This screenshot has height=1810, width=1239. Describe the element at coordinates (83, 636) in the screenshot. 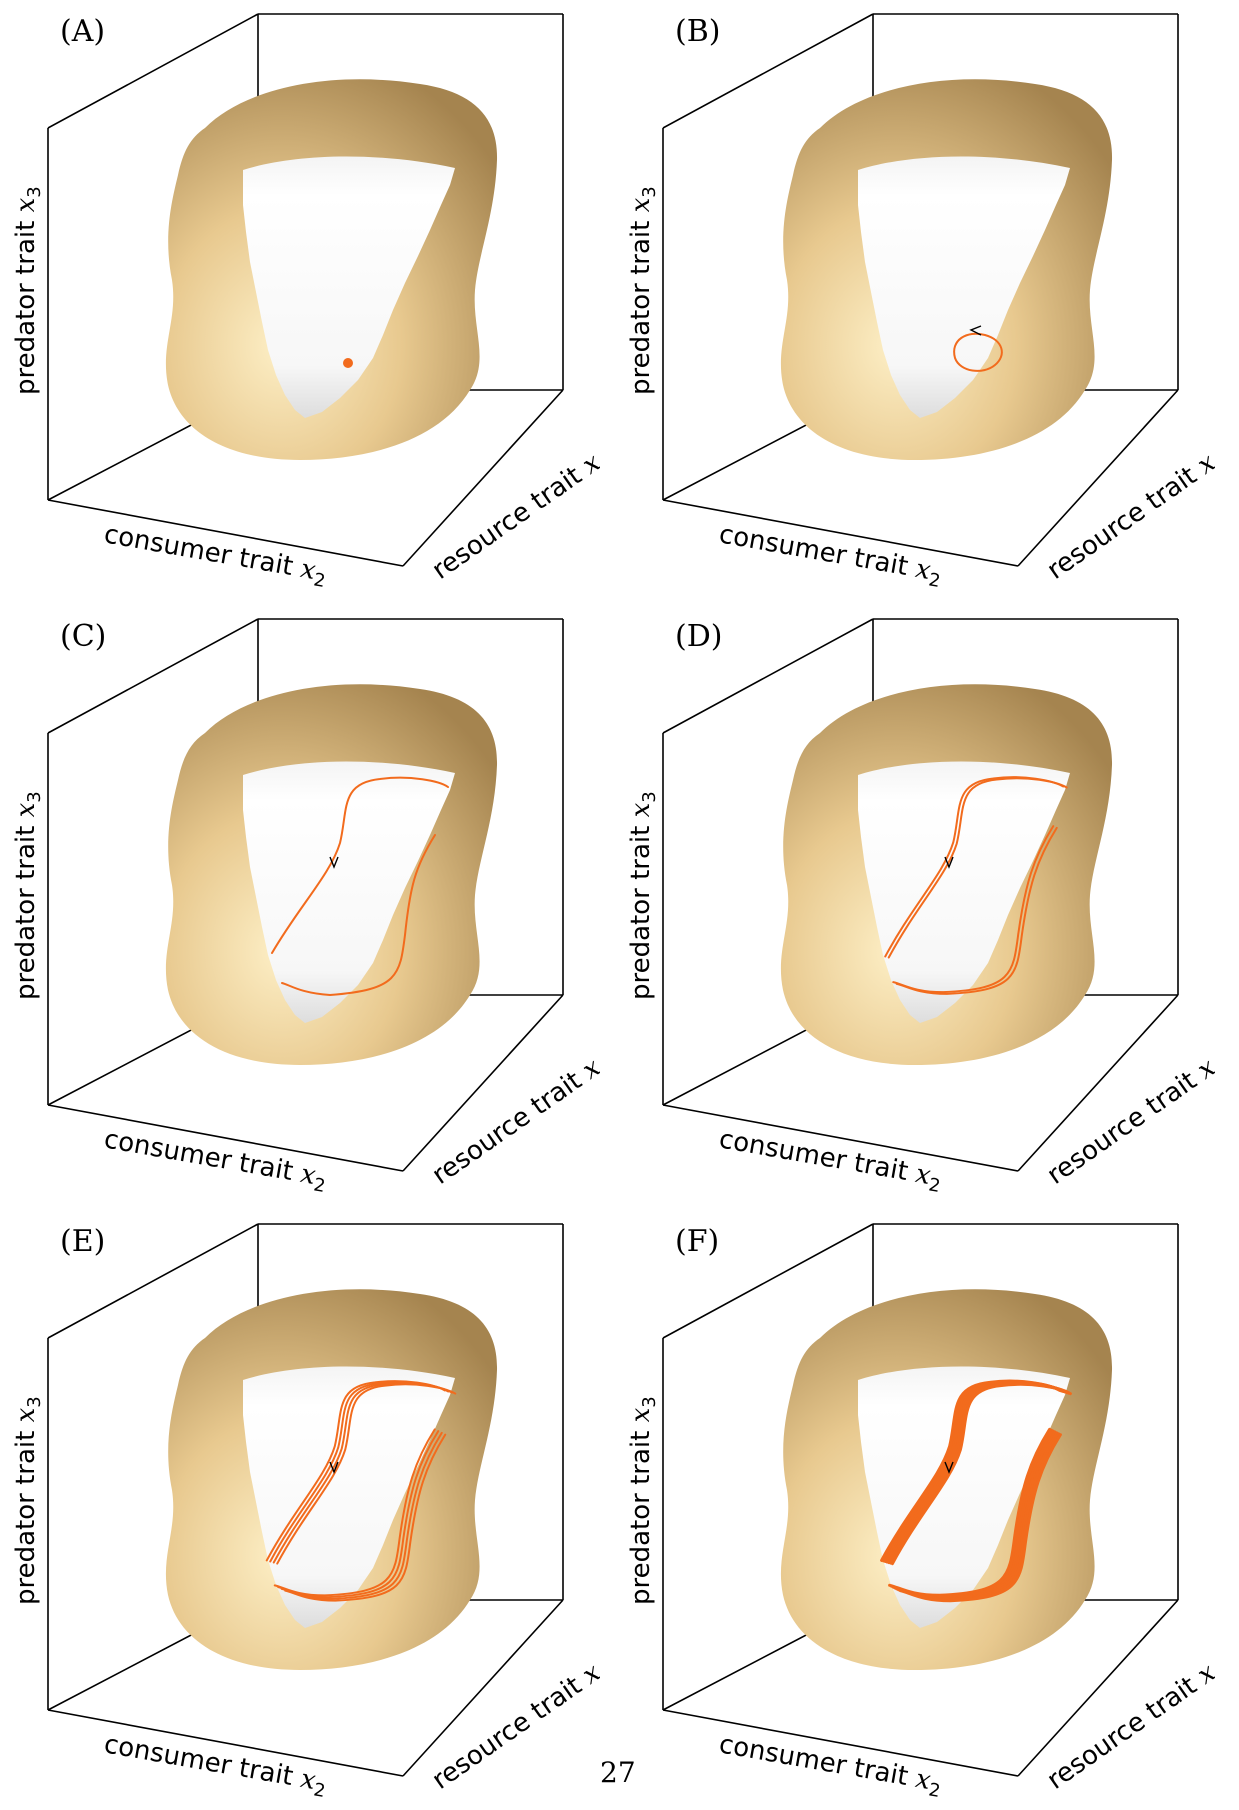

I see `panel-letter: (C)` at that location.